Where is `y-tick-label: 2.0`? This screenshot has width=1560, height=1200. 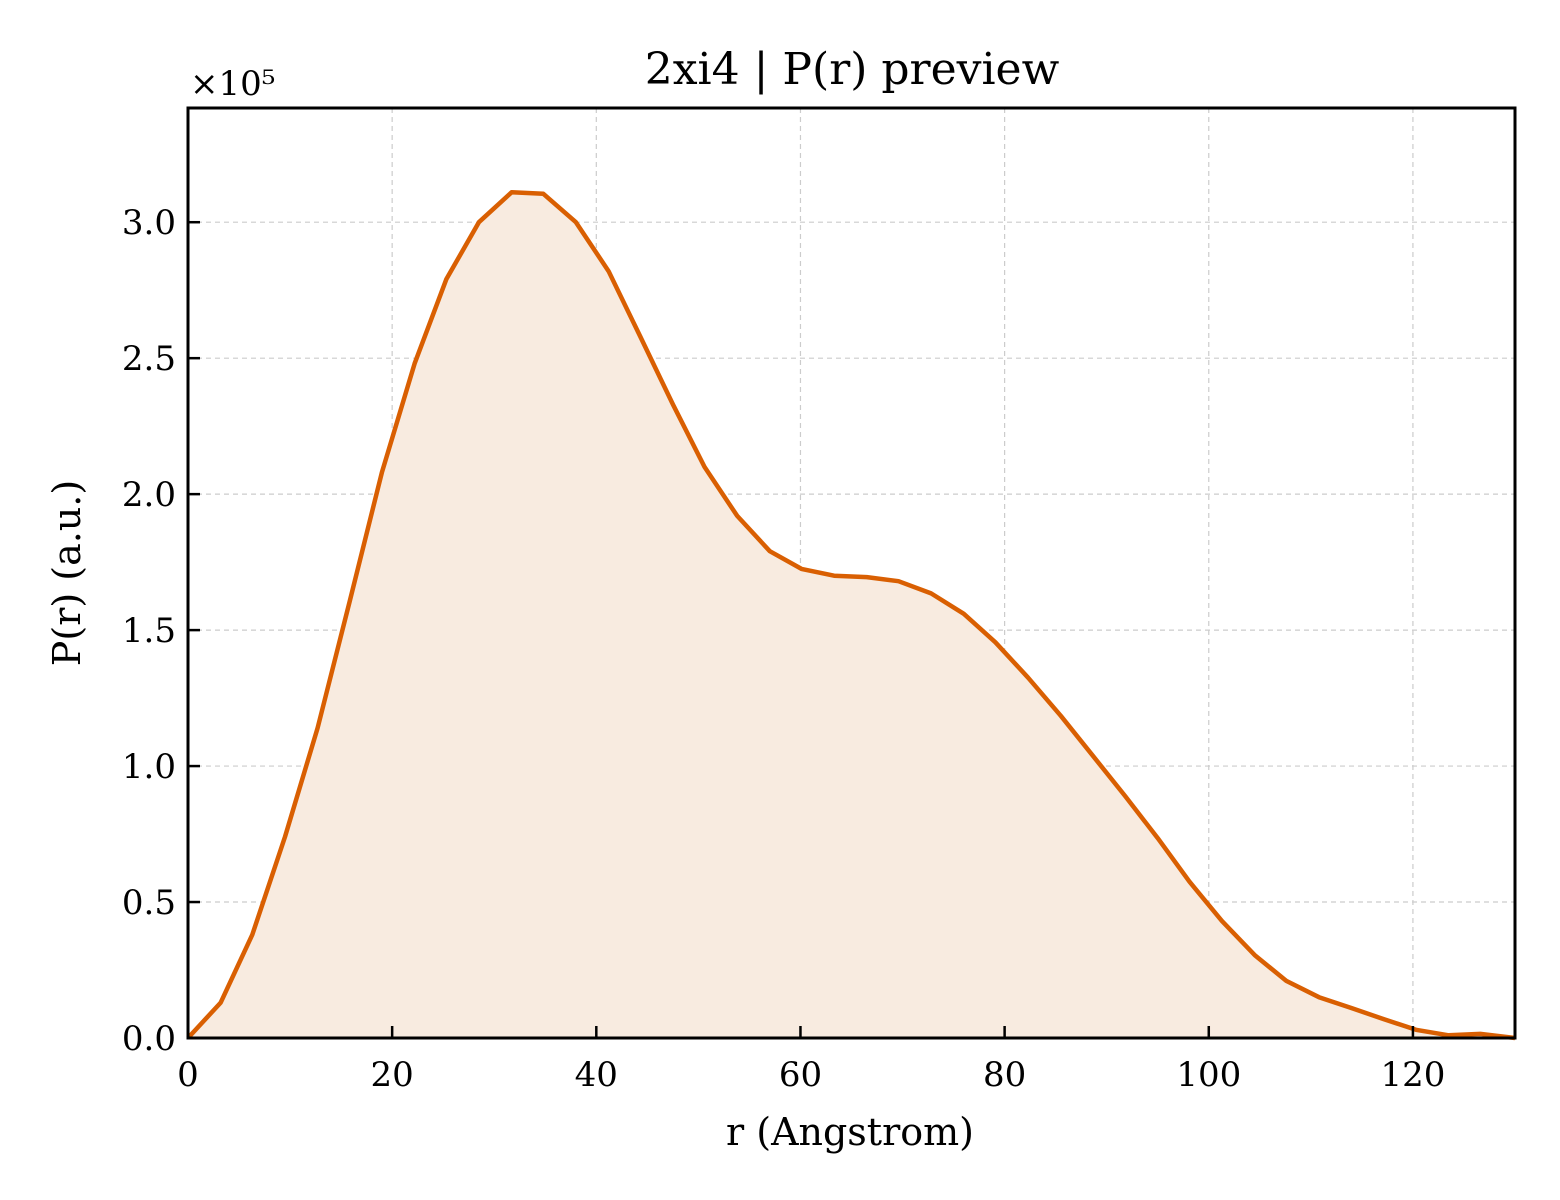
y-tick-label: 2.0 is located at coordinates (149, 495).